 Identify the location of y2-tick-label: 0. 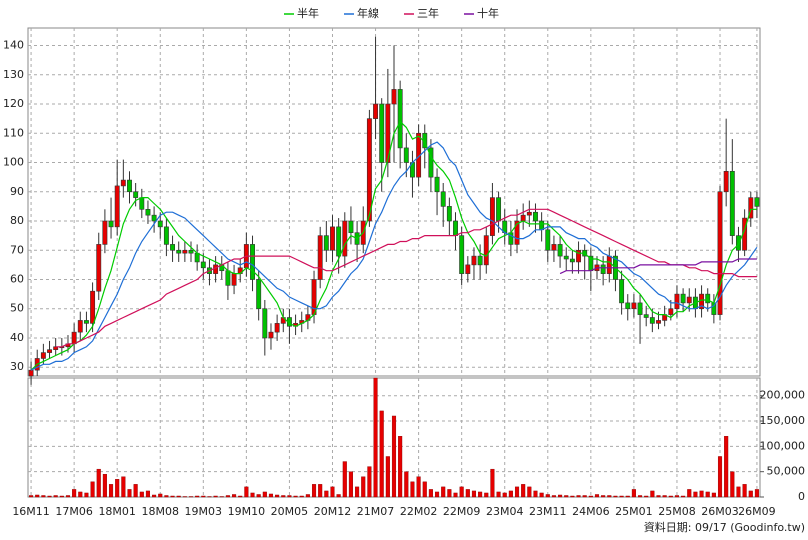
(801, 496).